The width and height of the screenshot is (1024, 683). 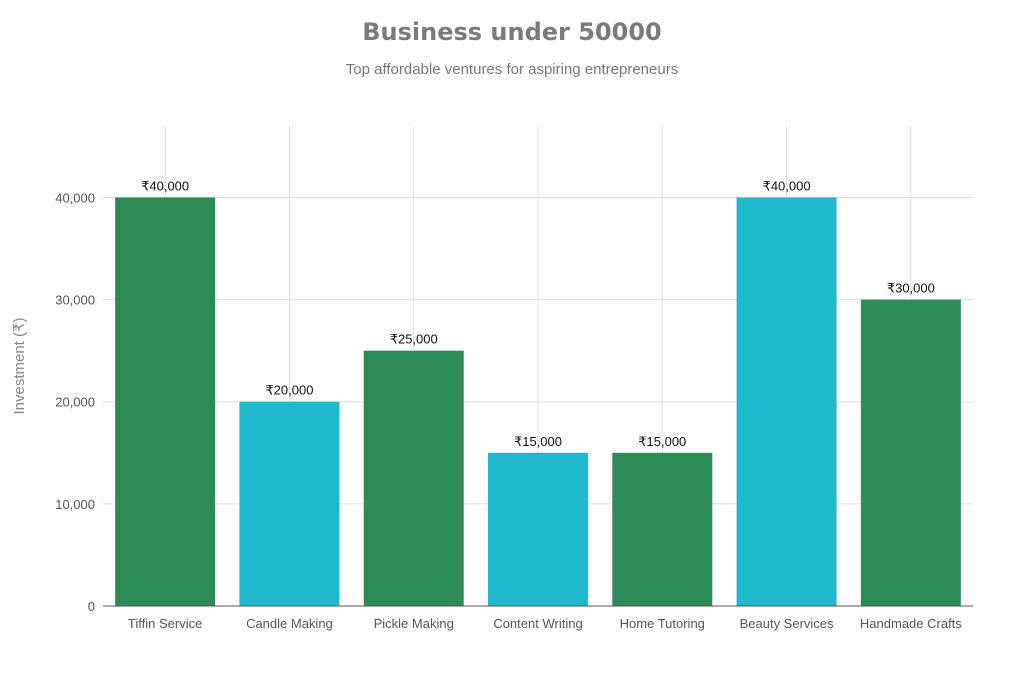 What do you see at coordinates (911, 288) in the screenshot?
I see `bar-value-label: ₹30,000` at bounding box center [911, 288].